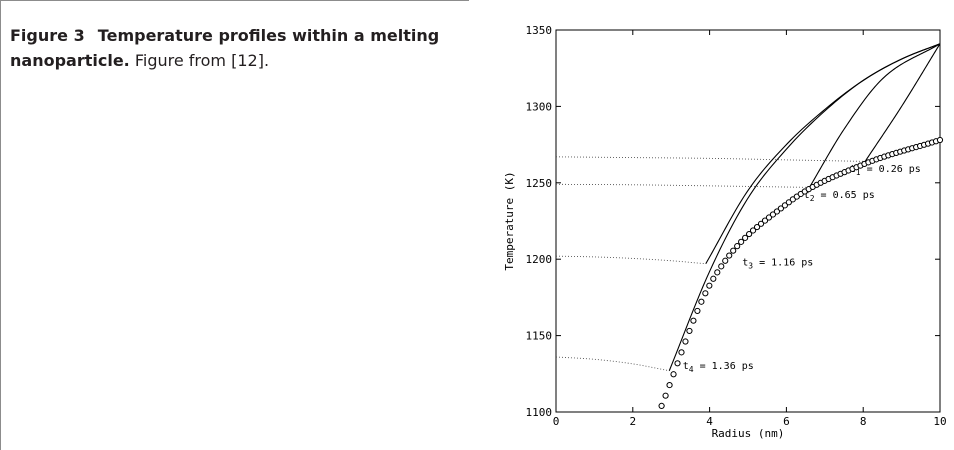 The width and height of the screenshot is (954, 450). I want to click on y-axis-label: Temperature (K), so click(509, 220).